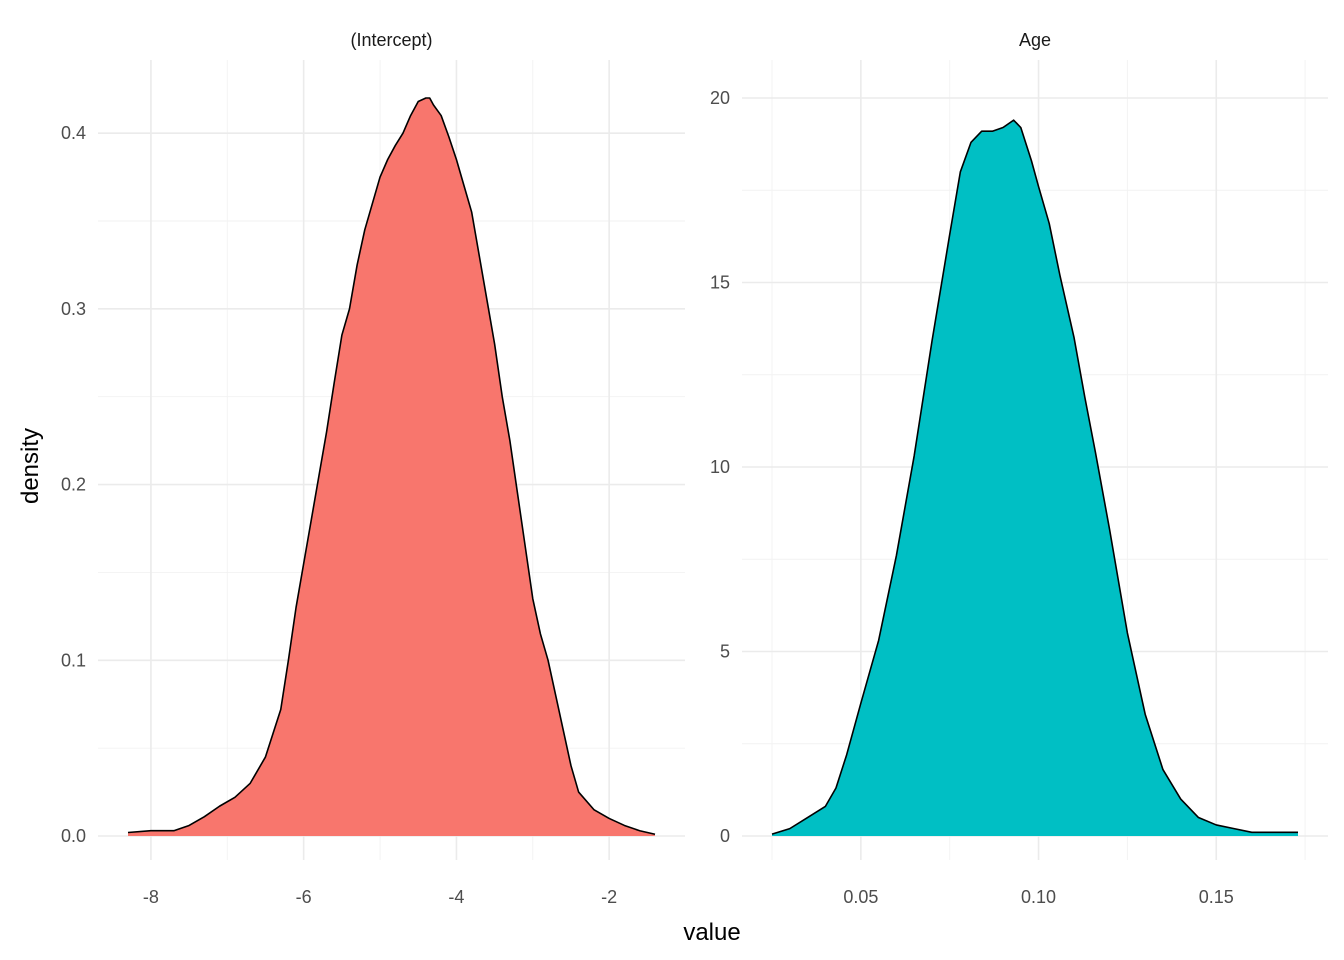  What do you see at coordinates (609, 897) in the screenshot?
I see `x-tick-label: -2` at bounding box center [609, 897].